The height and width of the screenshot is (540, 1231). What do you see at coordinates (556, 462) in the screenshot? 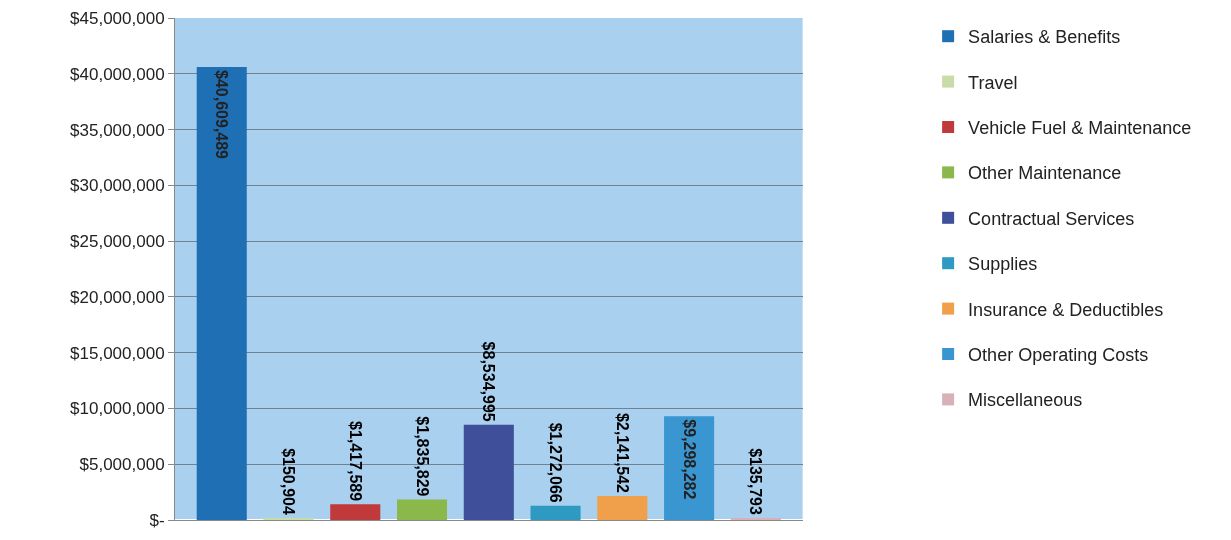
I see `data-label: $1,272,066` at bounding box center [556, 462].